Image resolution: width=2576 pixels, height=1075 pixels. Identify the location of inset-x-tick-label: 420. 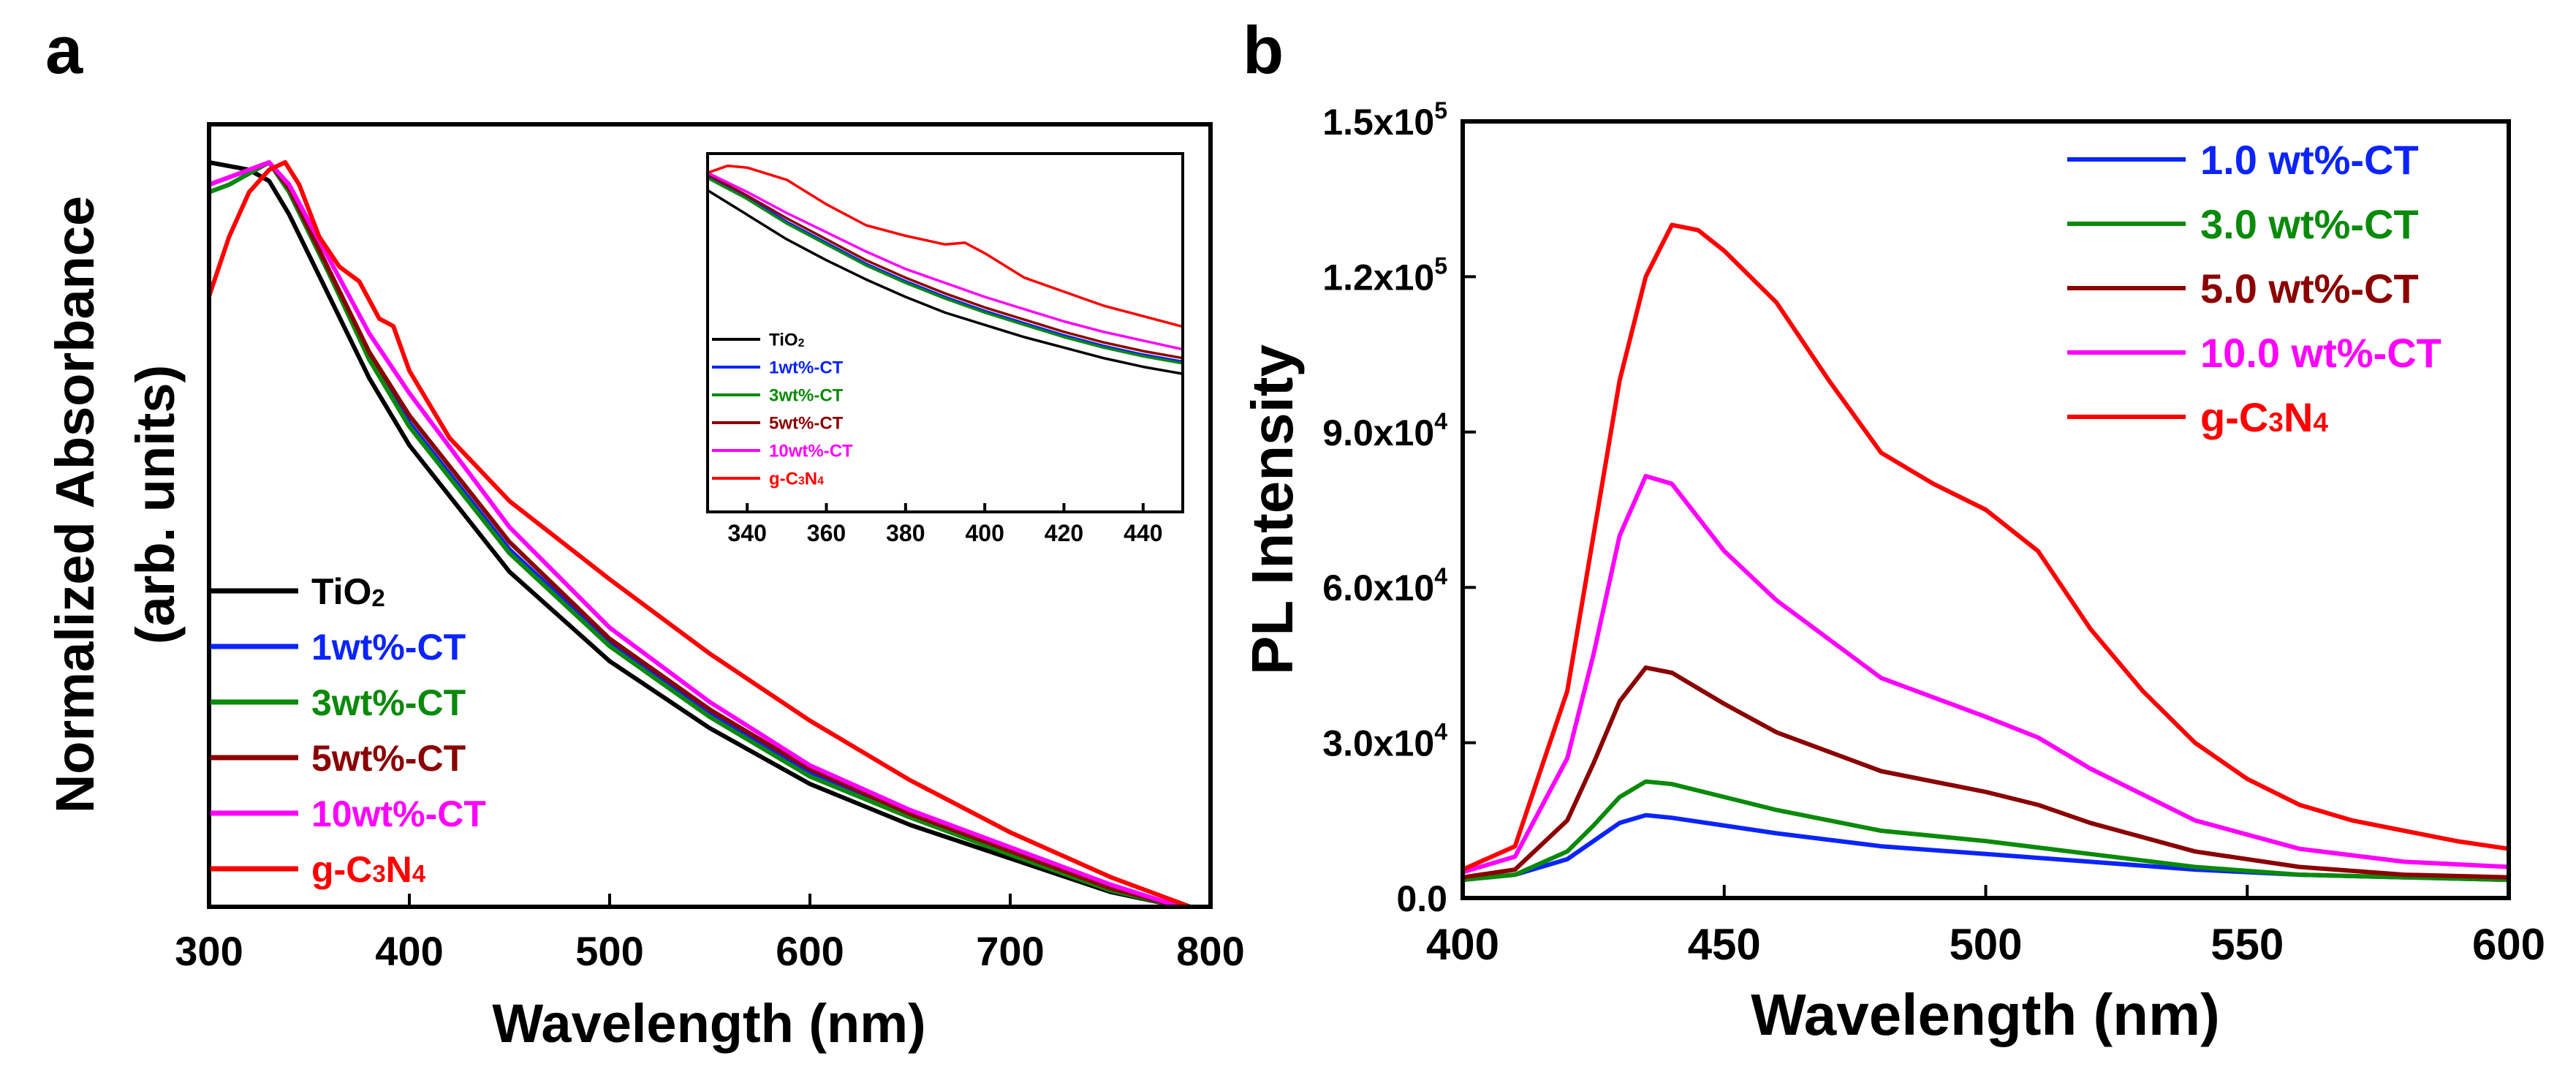
(1064, 533).